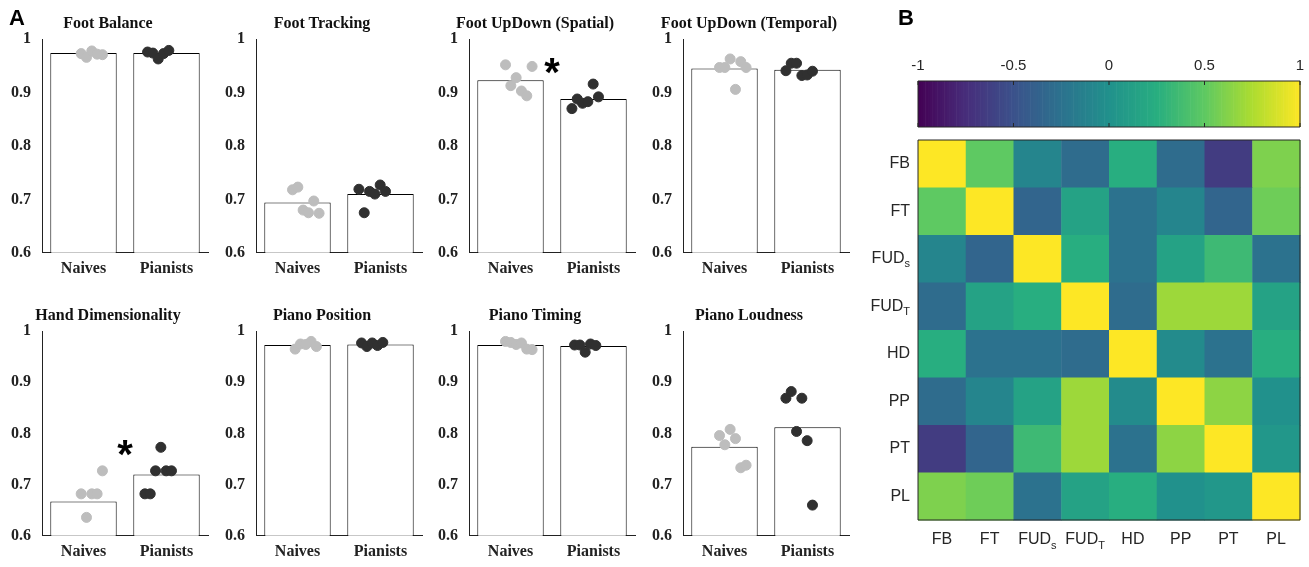 This screenshot has width=1309, height=567. Describe the element at coordinates (748, 22) in the screenshot. I see `chart-title: Foot UpDown (Temporal)` at that location.